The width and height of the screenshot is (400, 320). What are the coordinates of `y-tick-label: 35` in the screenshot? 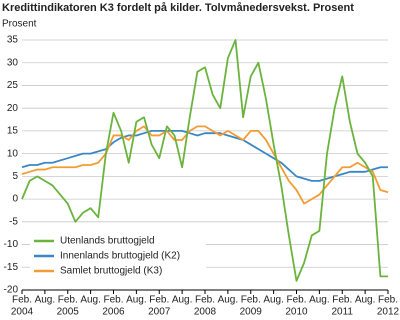 It's located at (13, 40).